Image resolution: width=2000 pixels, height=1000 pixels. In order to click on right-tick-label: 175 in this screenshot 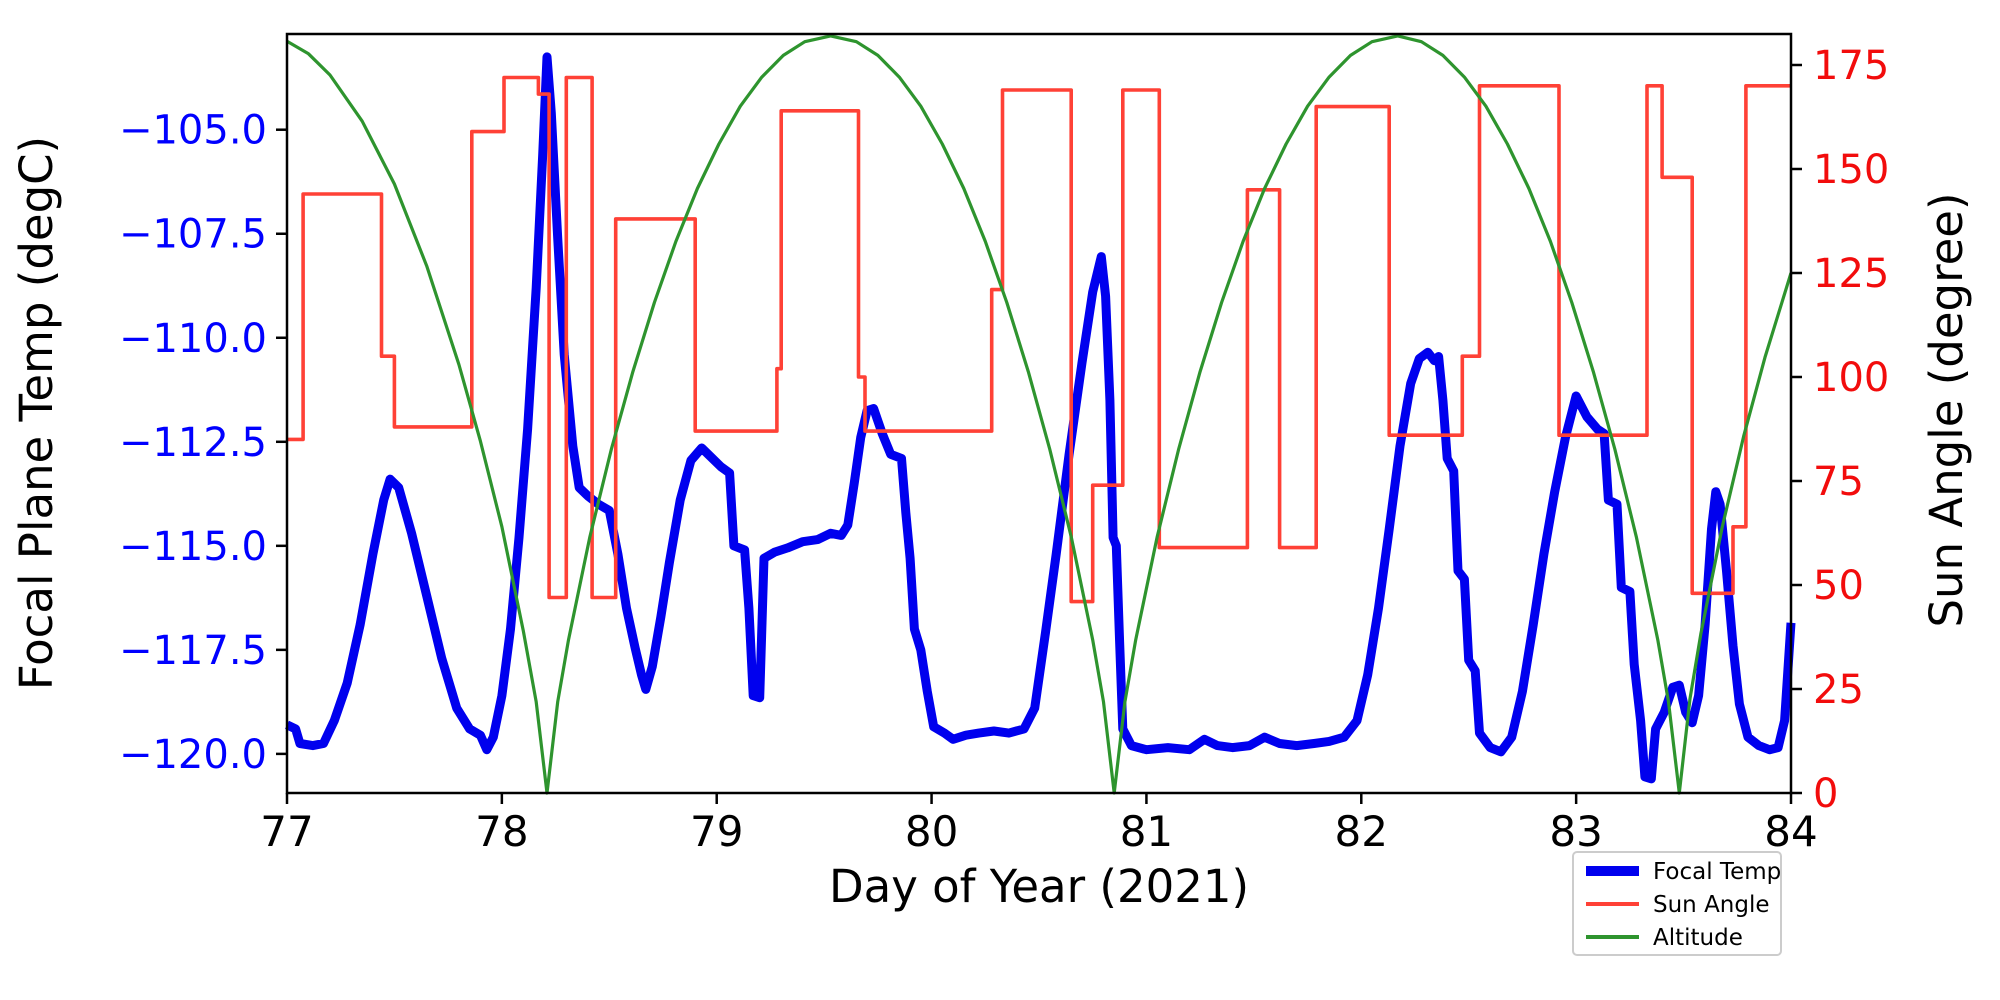, I will do `click(1851, 66)`.